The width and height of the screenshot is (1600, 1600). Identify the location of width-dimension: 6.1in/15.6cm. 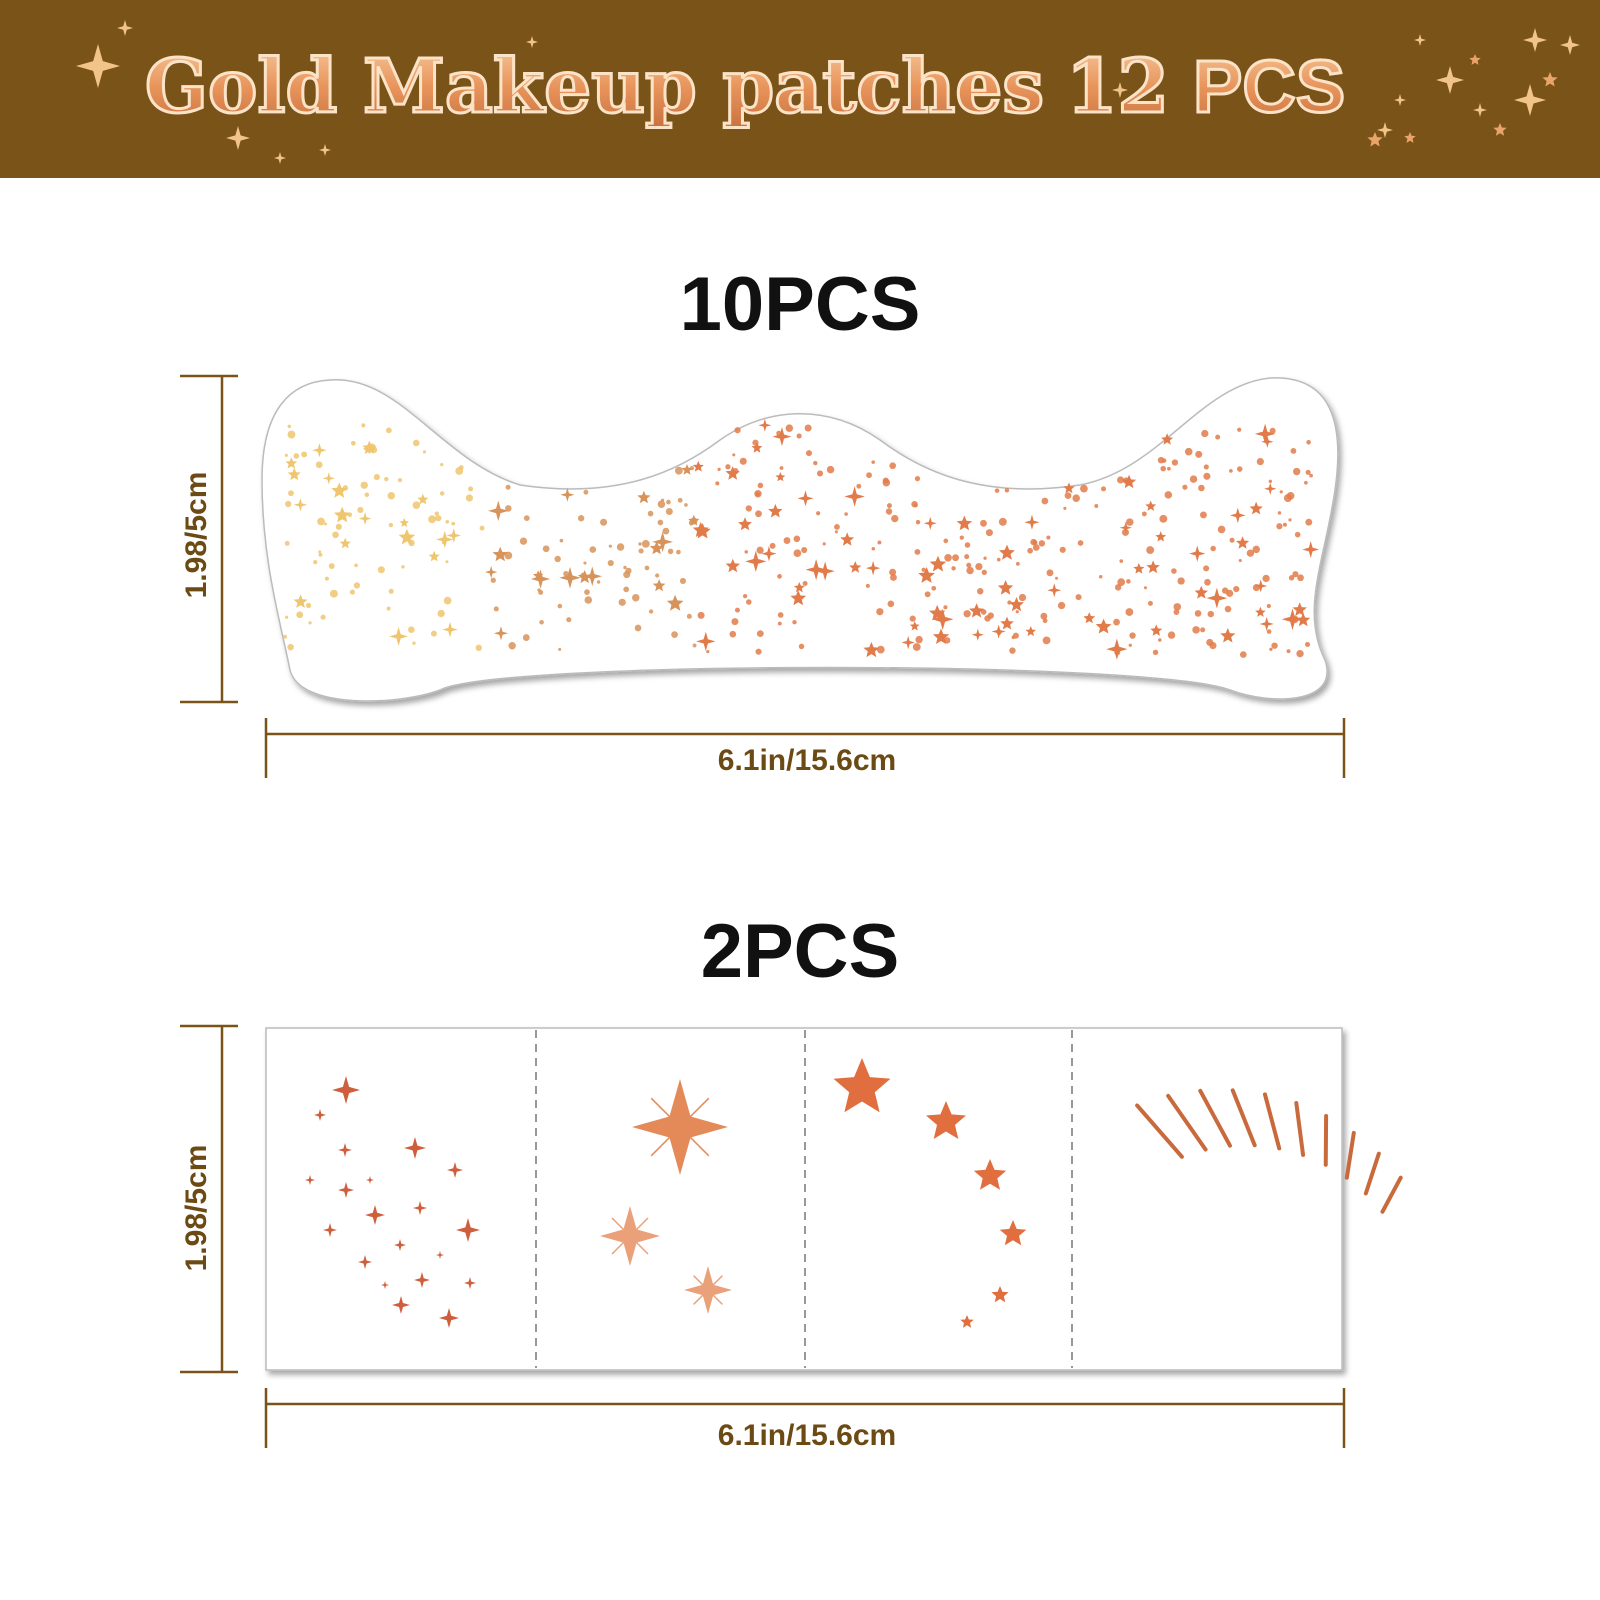
(805, 748).